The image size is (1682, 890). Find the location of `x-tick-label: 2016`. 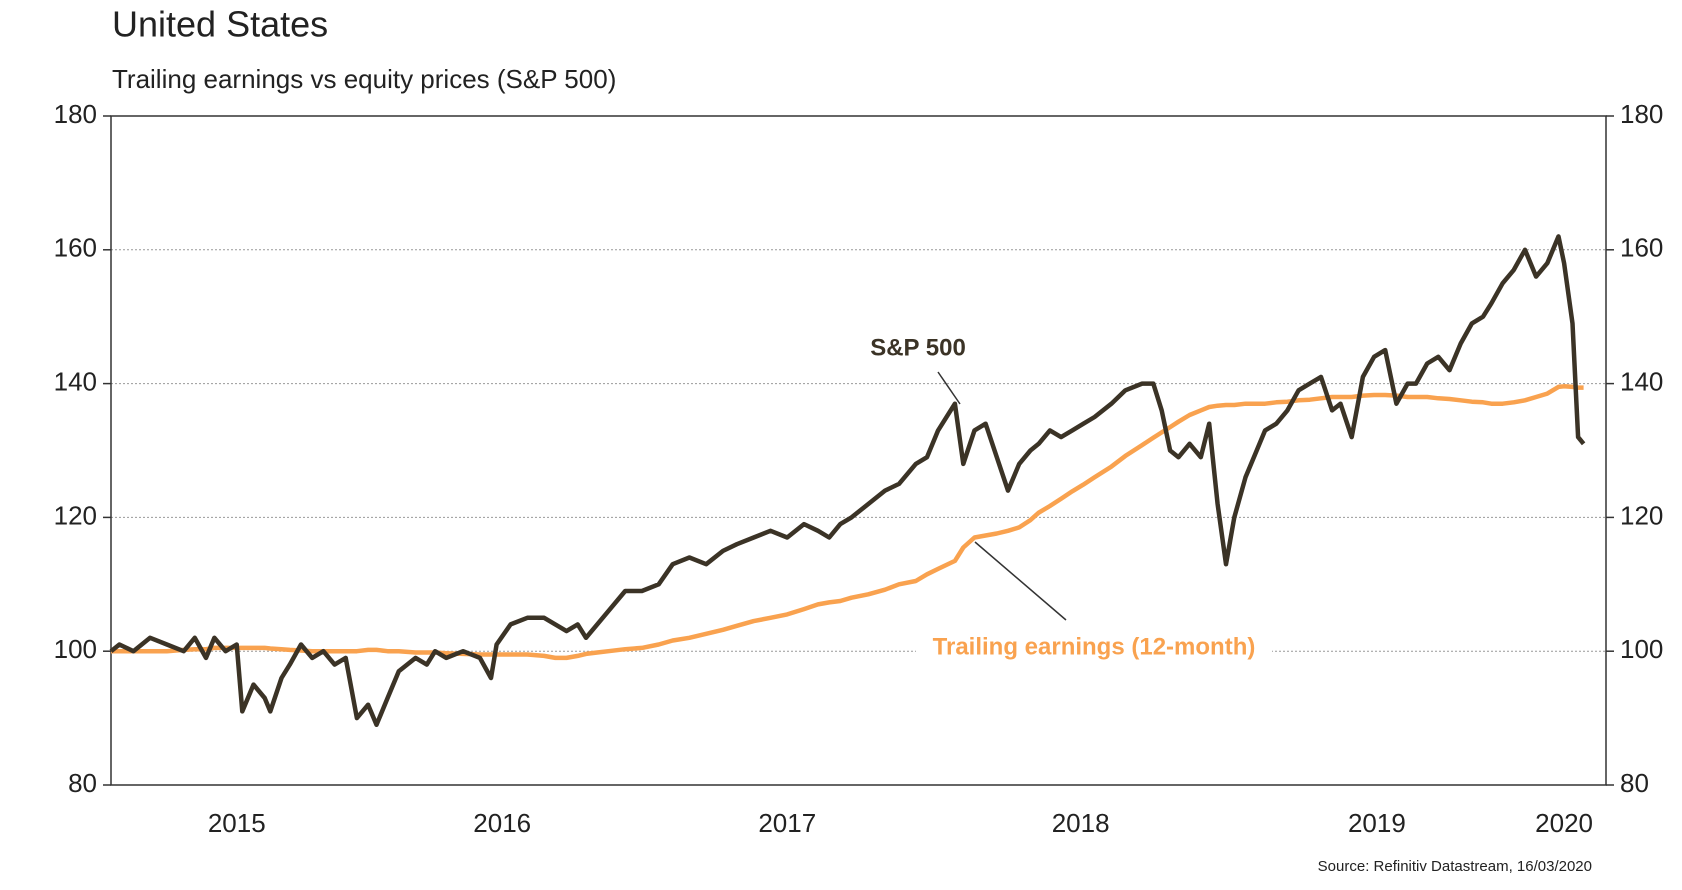

x-tick-label: 2016 is located at coordinates (502, 823).